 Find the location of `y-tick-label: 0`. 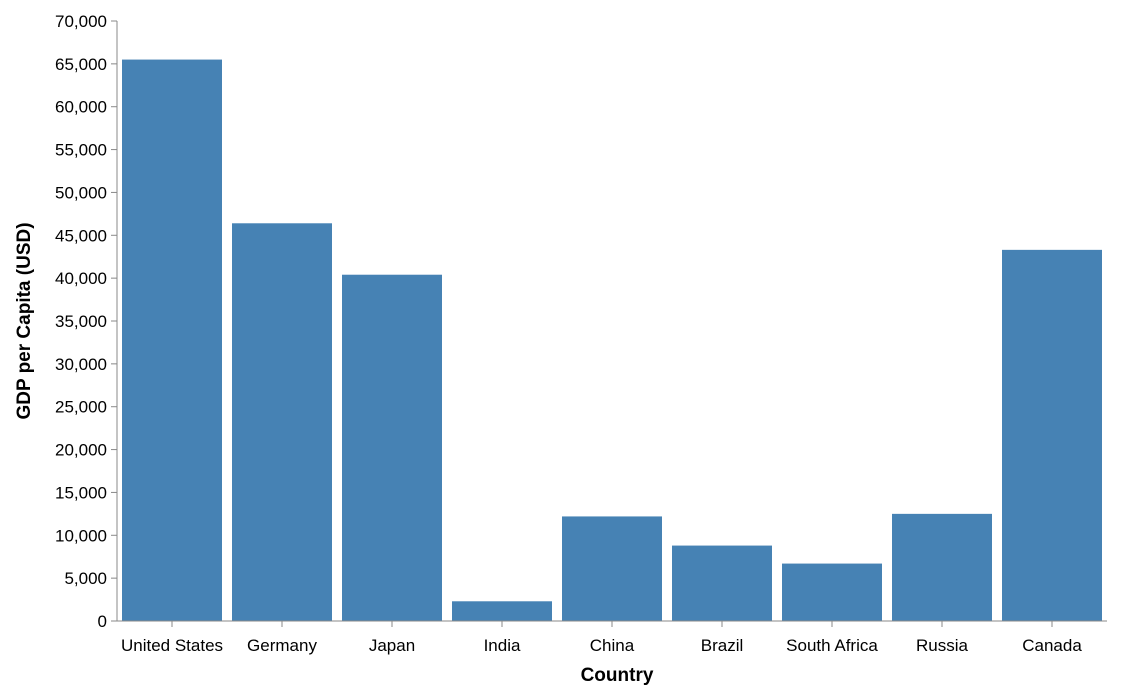

y-tick-label: 0 is located at coordinates (102, 621).